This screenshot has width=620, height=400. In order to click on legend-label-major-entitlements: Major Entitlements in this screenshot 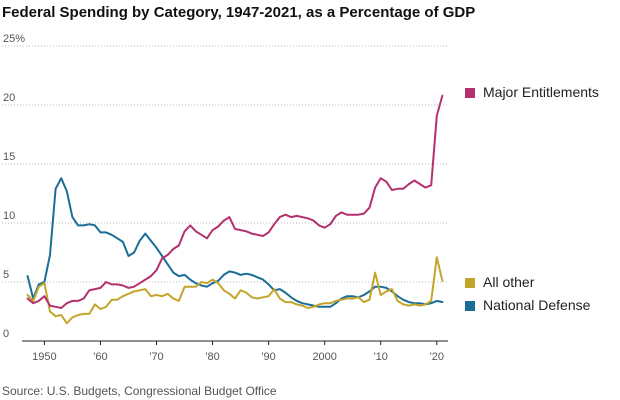, I will do `click(541, 92)`.